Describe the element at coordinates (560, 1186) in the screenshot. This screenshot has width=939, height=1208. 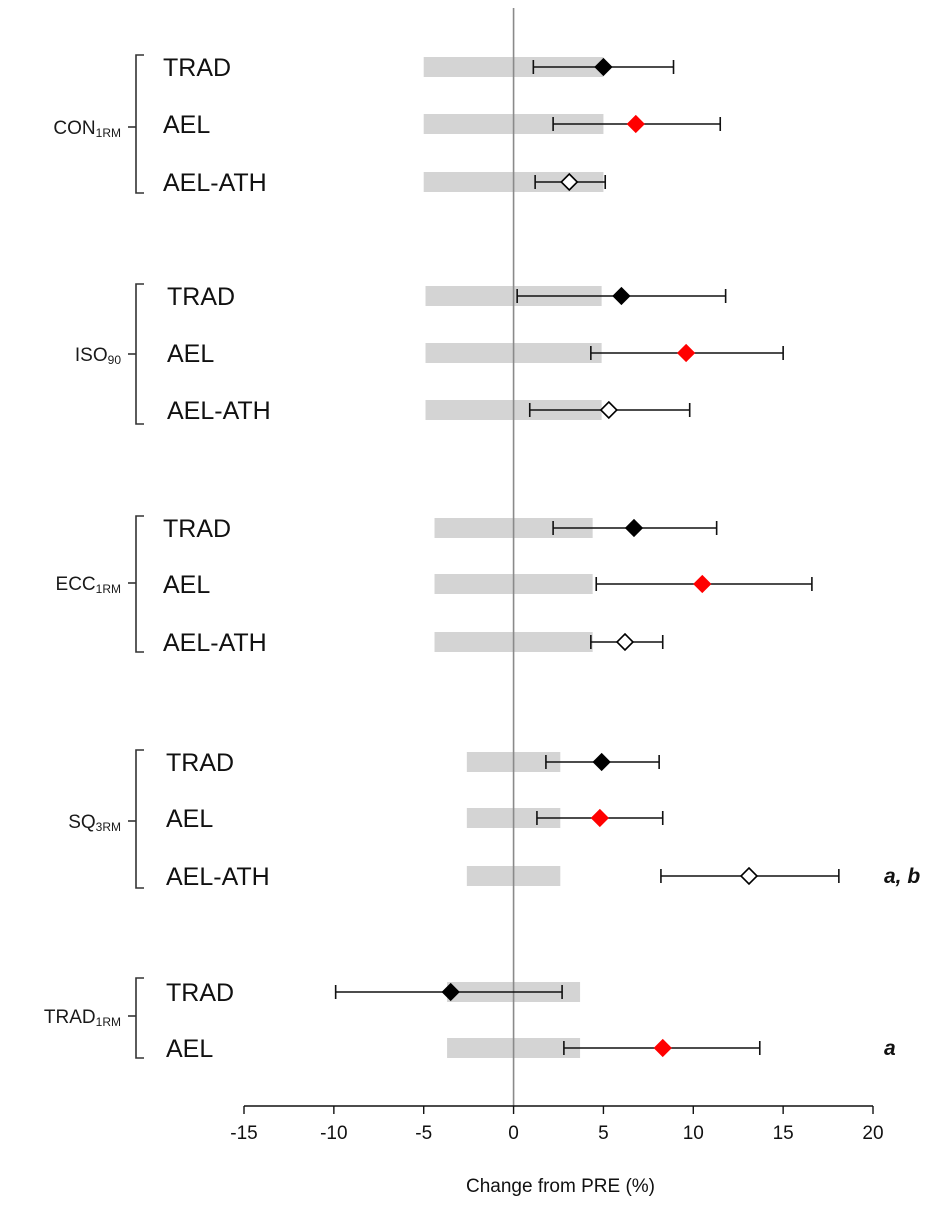
I see `x-axis-label: Change from PRE (%)` at that location.